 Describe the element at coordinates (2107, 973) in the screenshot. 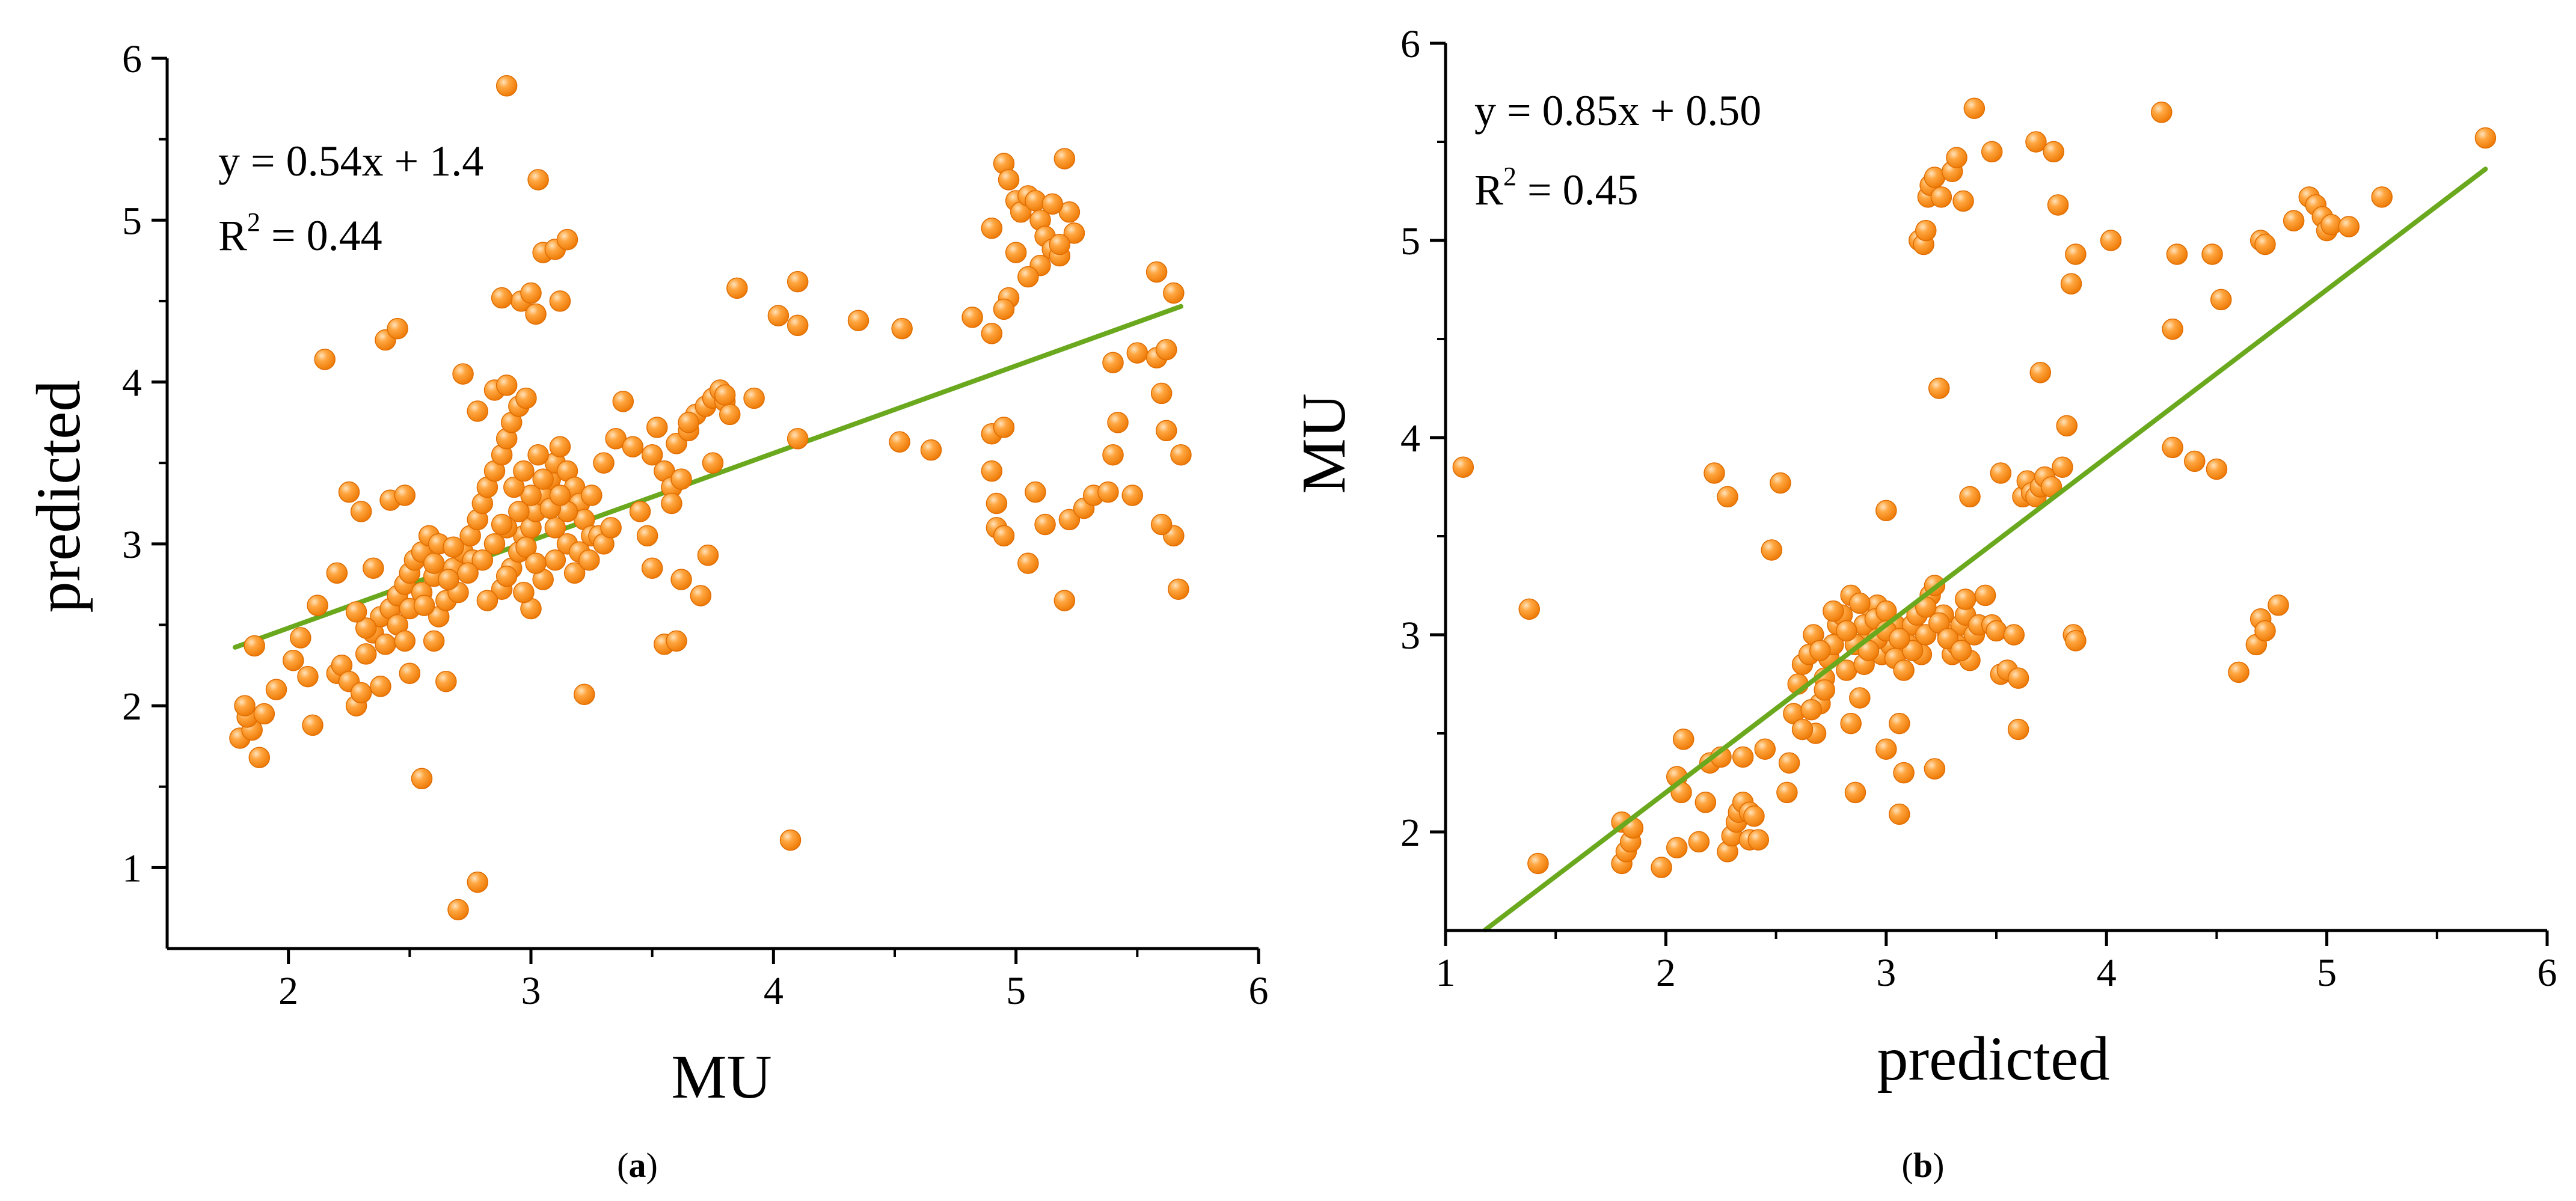

I see `panel-b-x-tick-label: 4` at that location.